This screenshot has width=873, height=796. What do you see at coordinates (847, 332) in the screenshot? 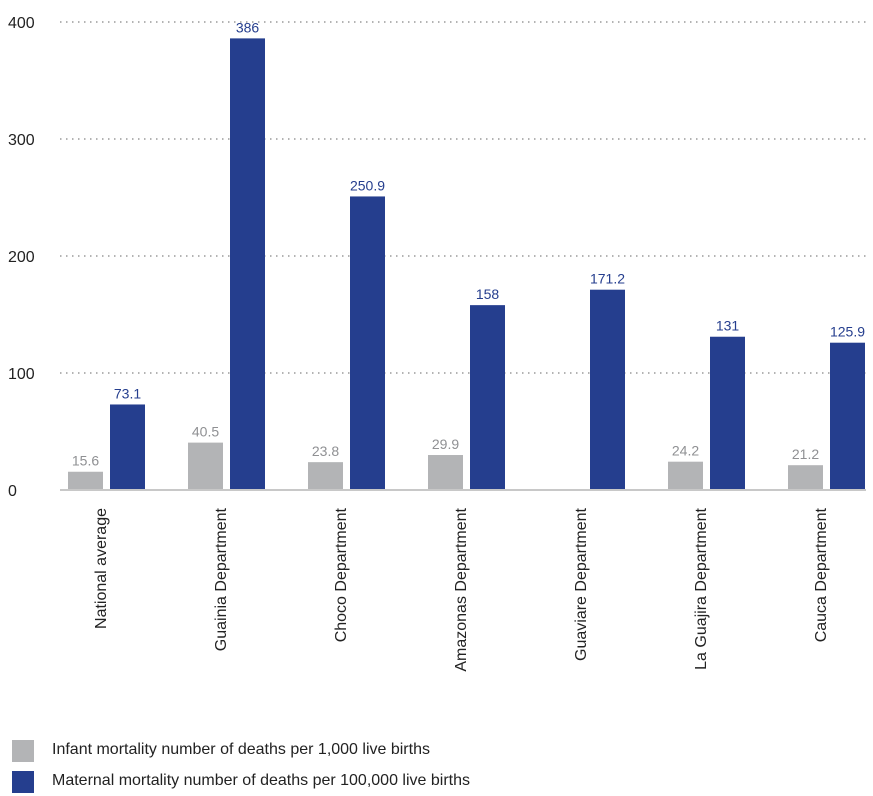
I see `value-label-maternal: 125.9` at bounding box center [847, 332].